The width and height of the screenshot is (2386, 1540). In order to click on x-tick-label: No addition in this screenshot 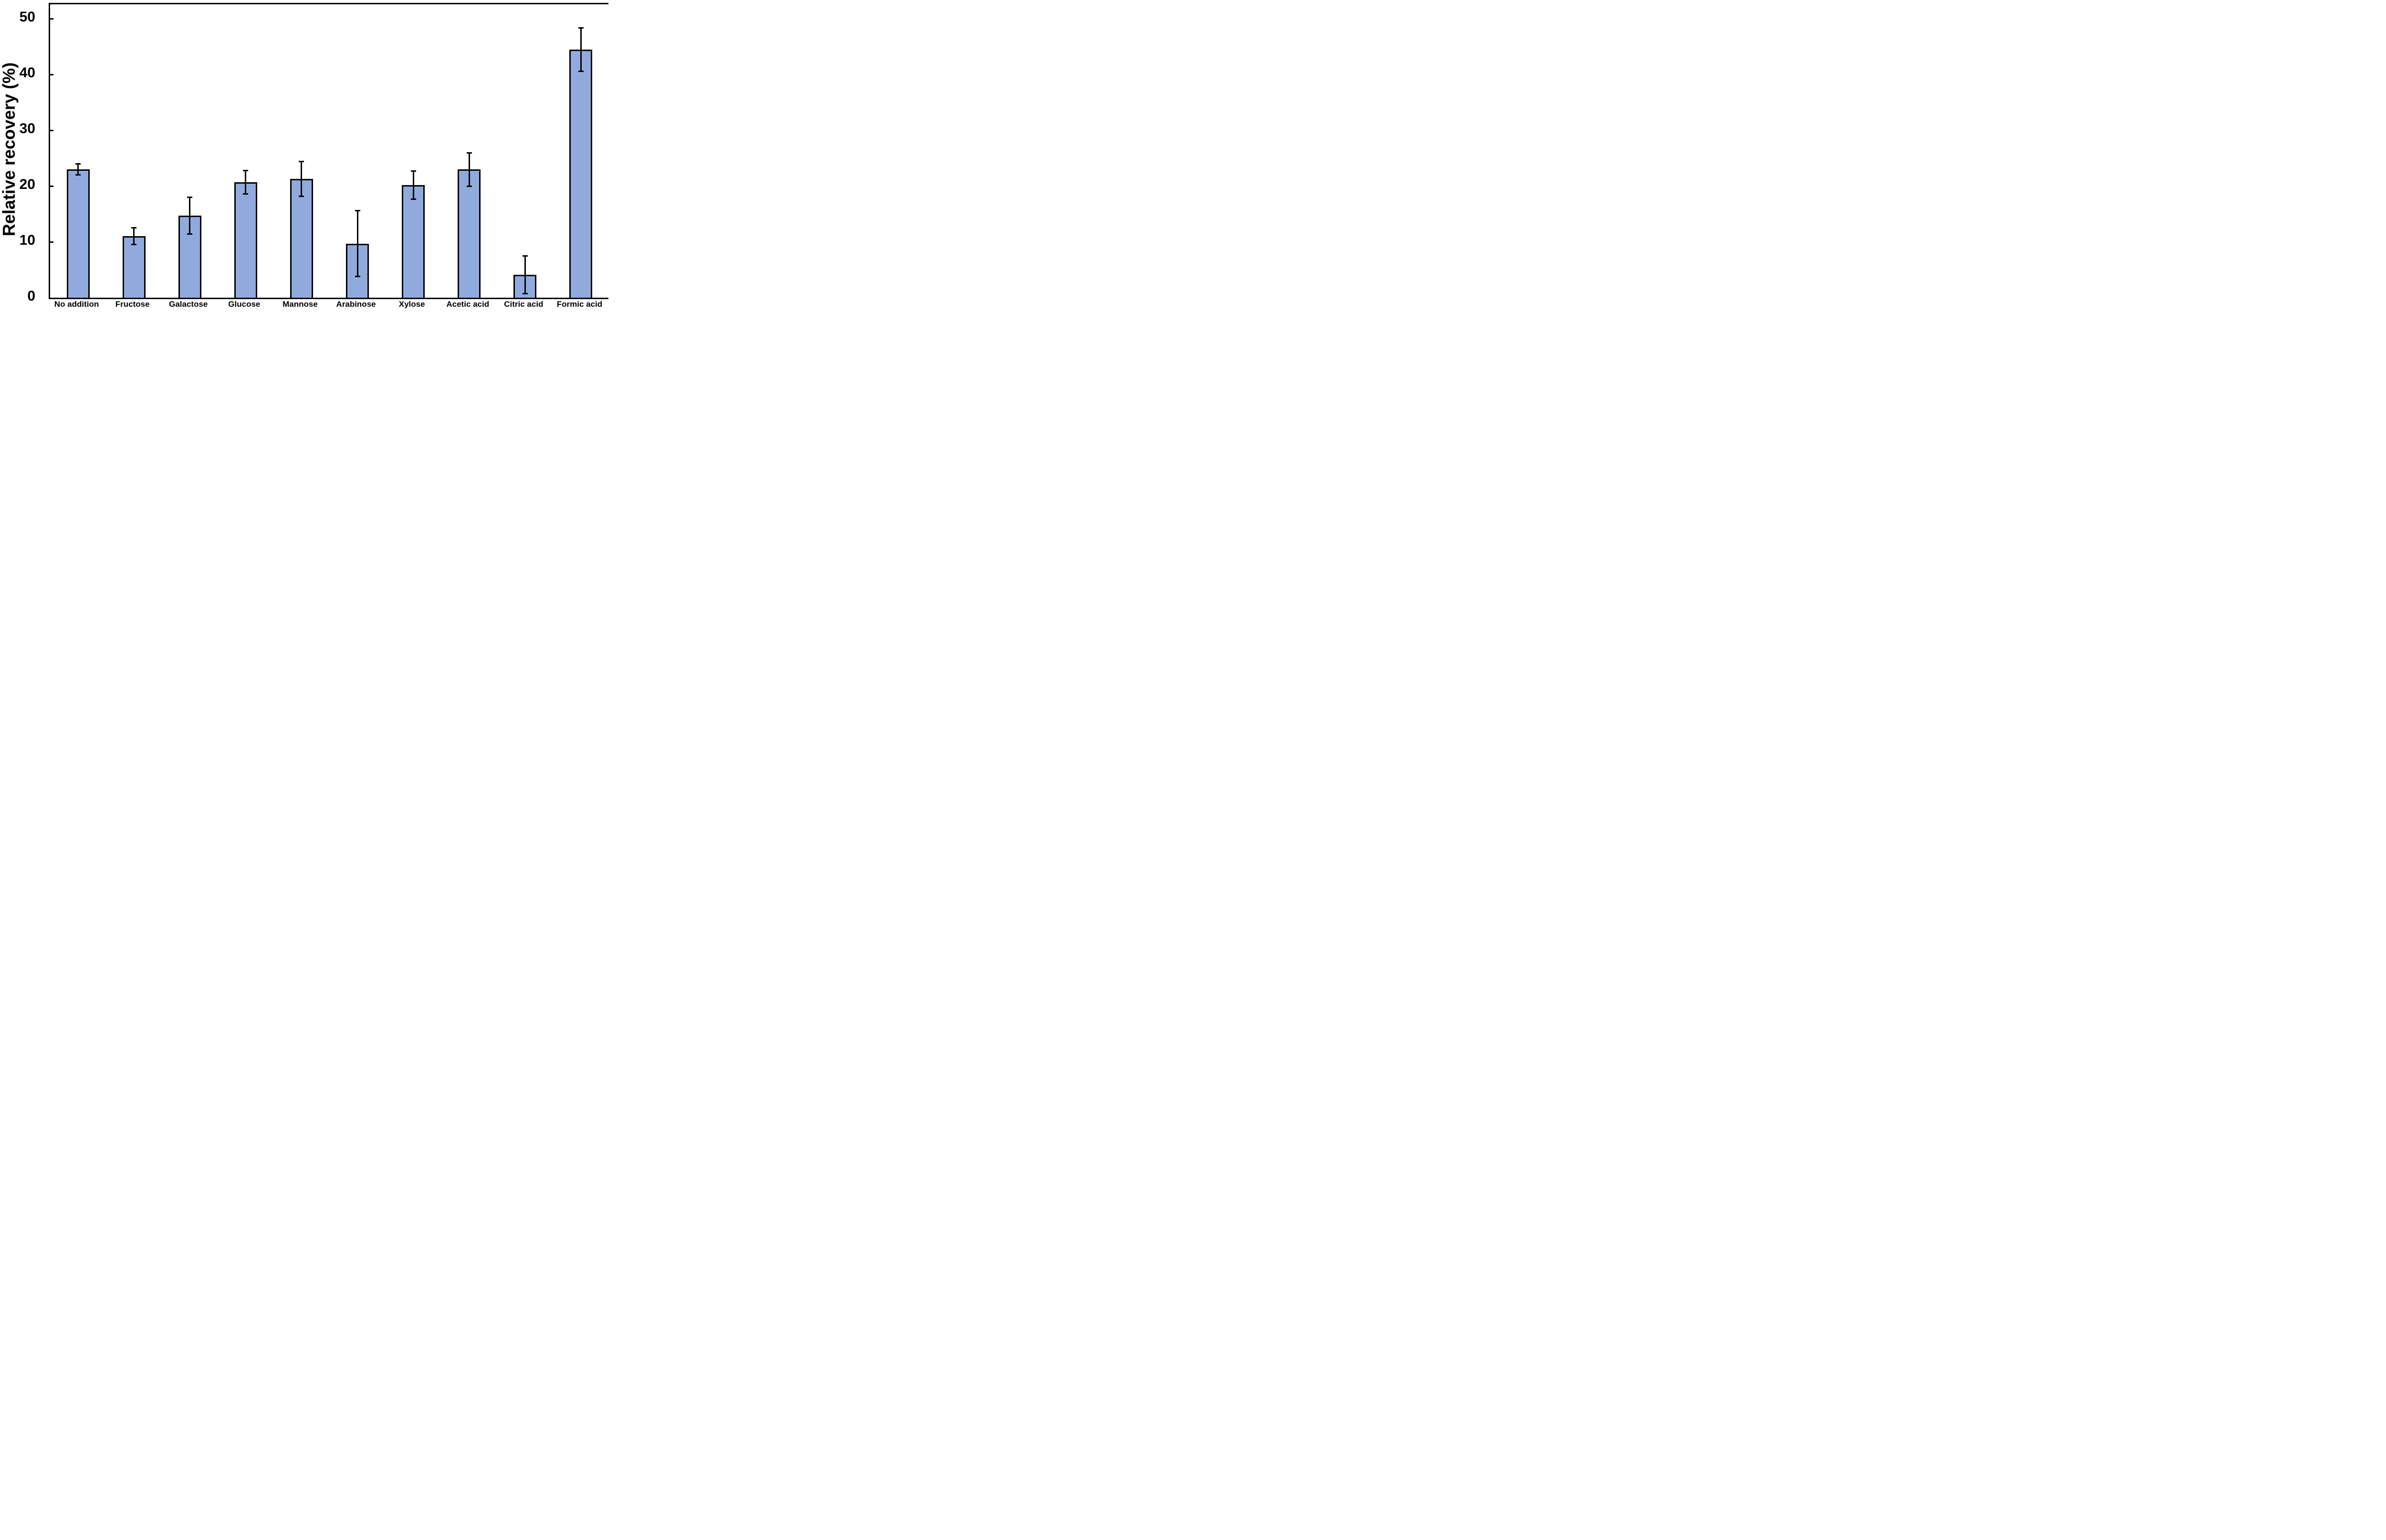, I will do `click(76, 304)`.